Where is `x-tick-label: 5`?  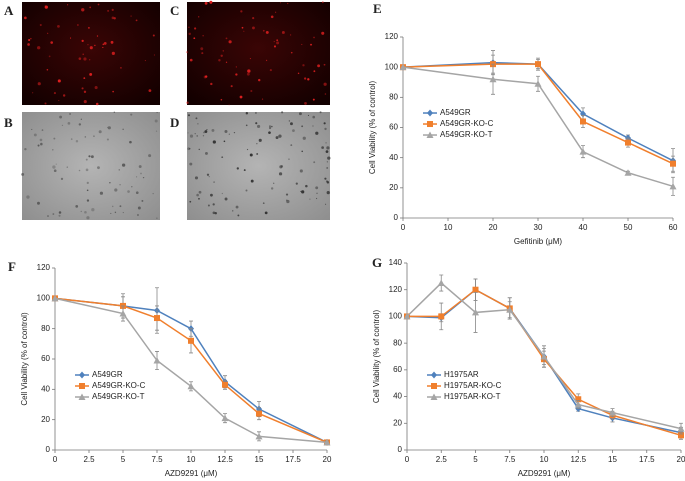
x-tick-label: 5 is located at coordinates (475, 459).